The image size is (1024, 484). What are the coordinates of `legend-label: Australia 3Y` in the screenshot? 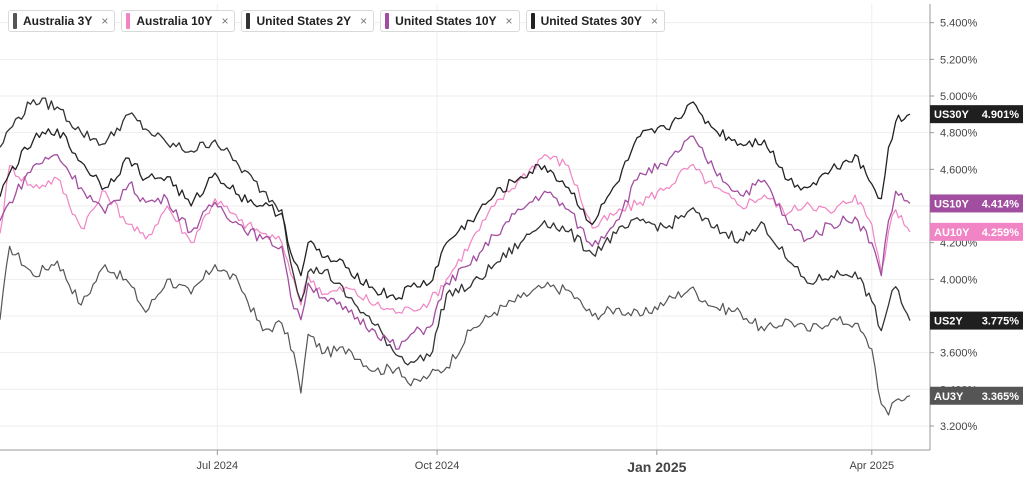 It's located at (58, 21).